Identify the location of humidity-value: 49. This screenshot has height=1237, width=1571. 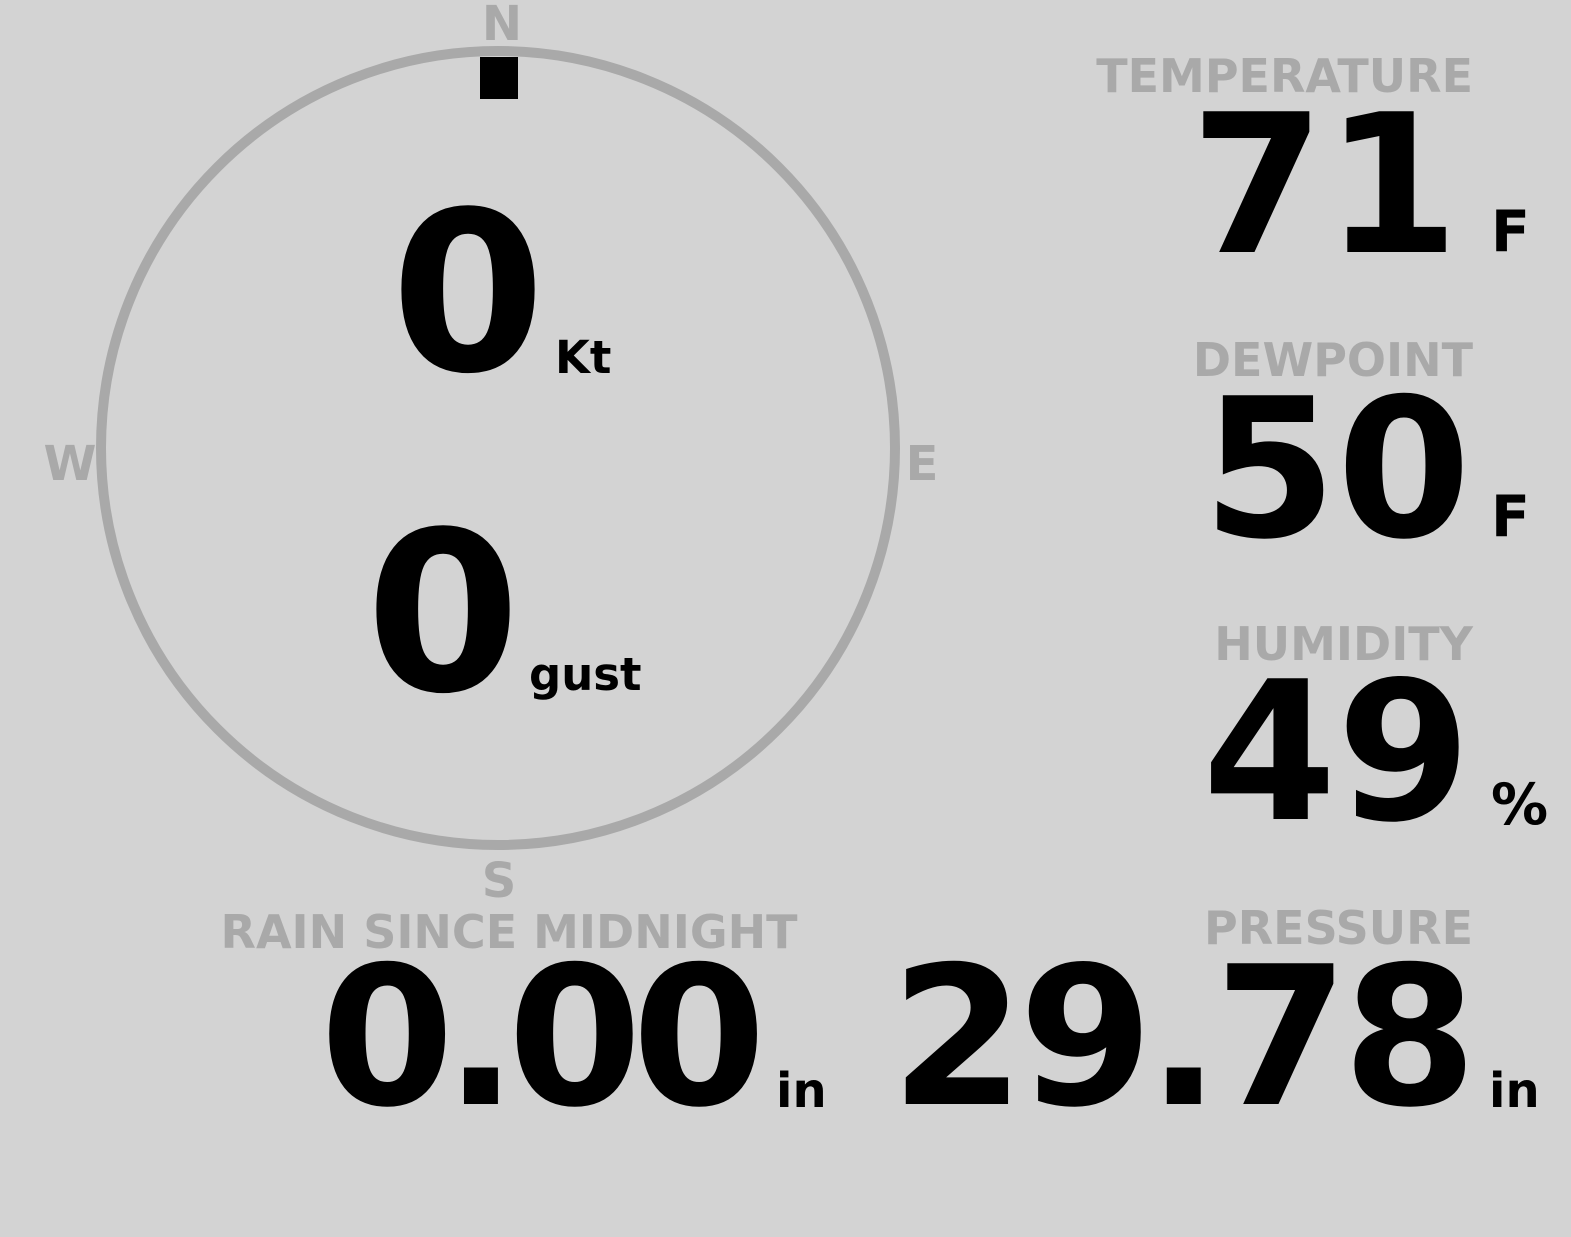
(1336, 752).